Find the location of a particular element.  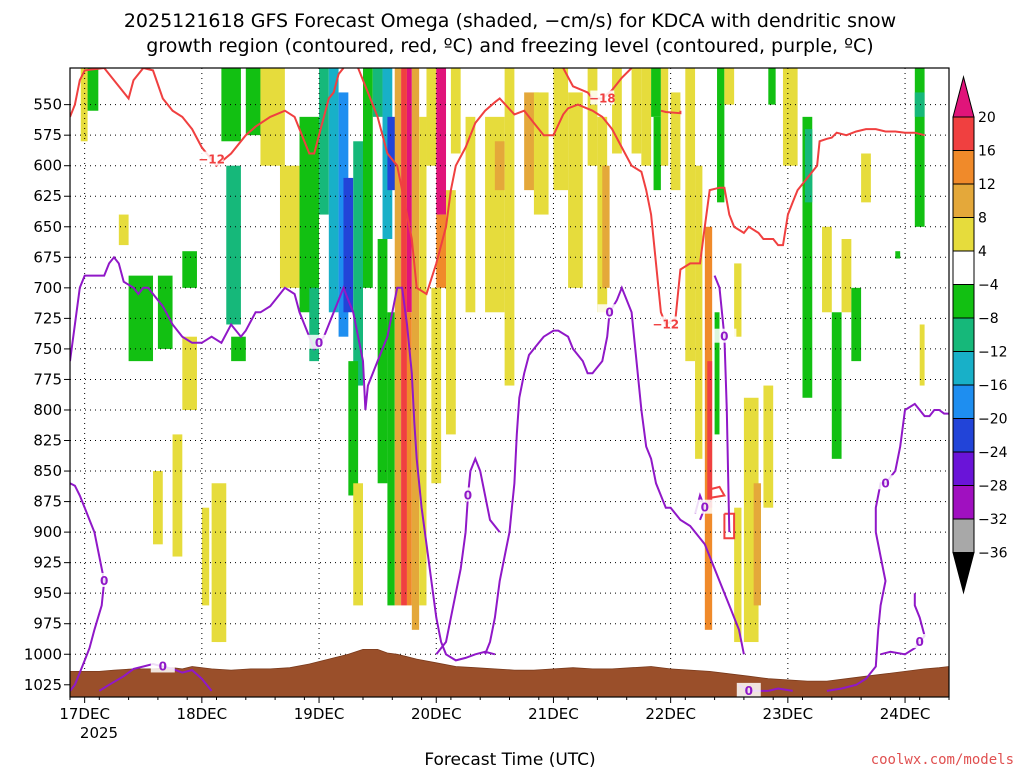

y-tick-label: 575 is located at coordinates (47, 135).